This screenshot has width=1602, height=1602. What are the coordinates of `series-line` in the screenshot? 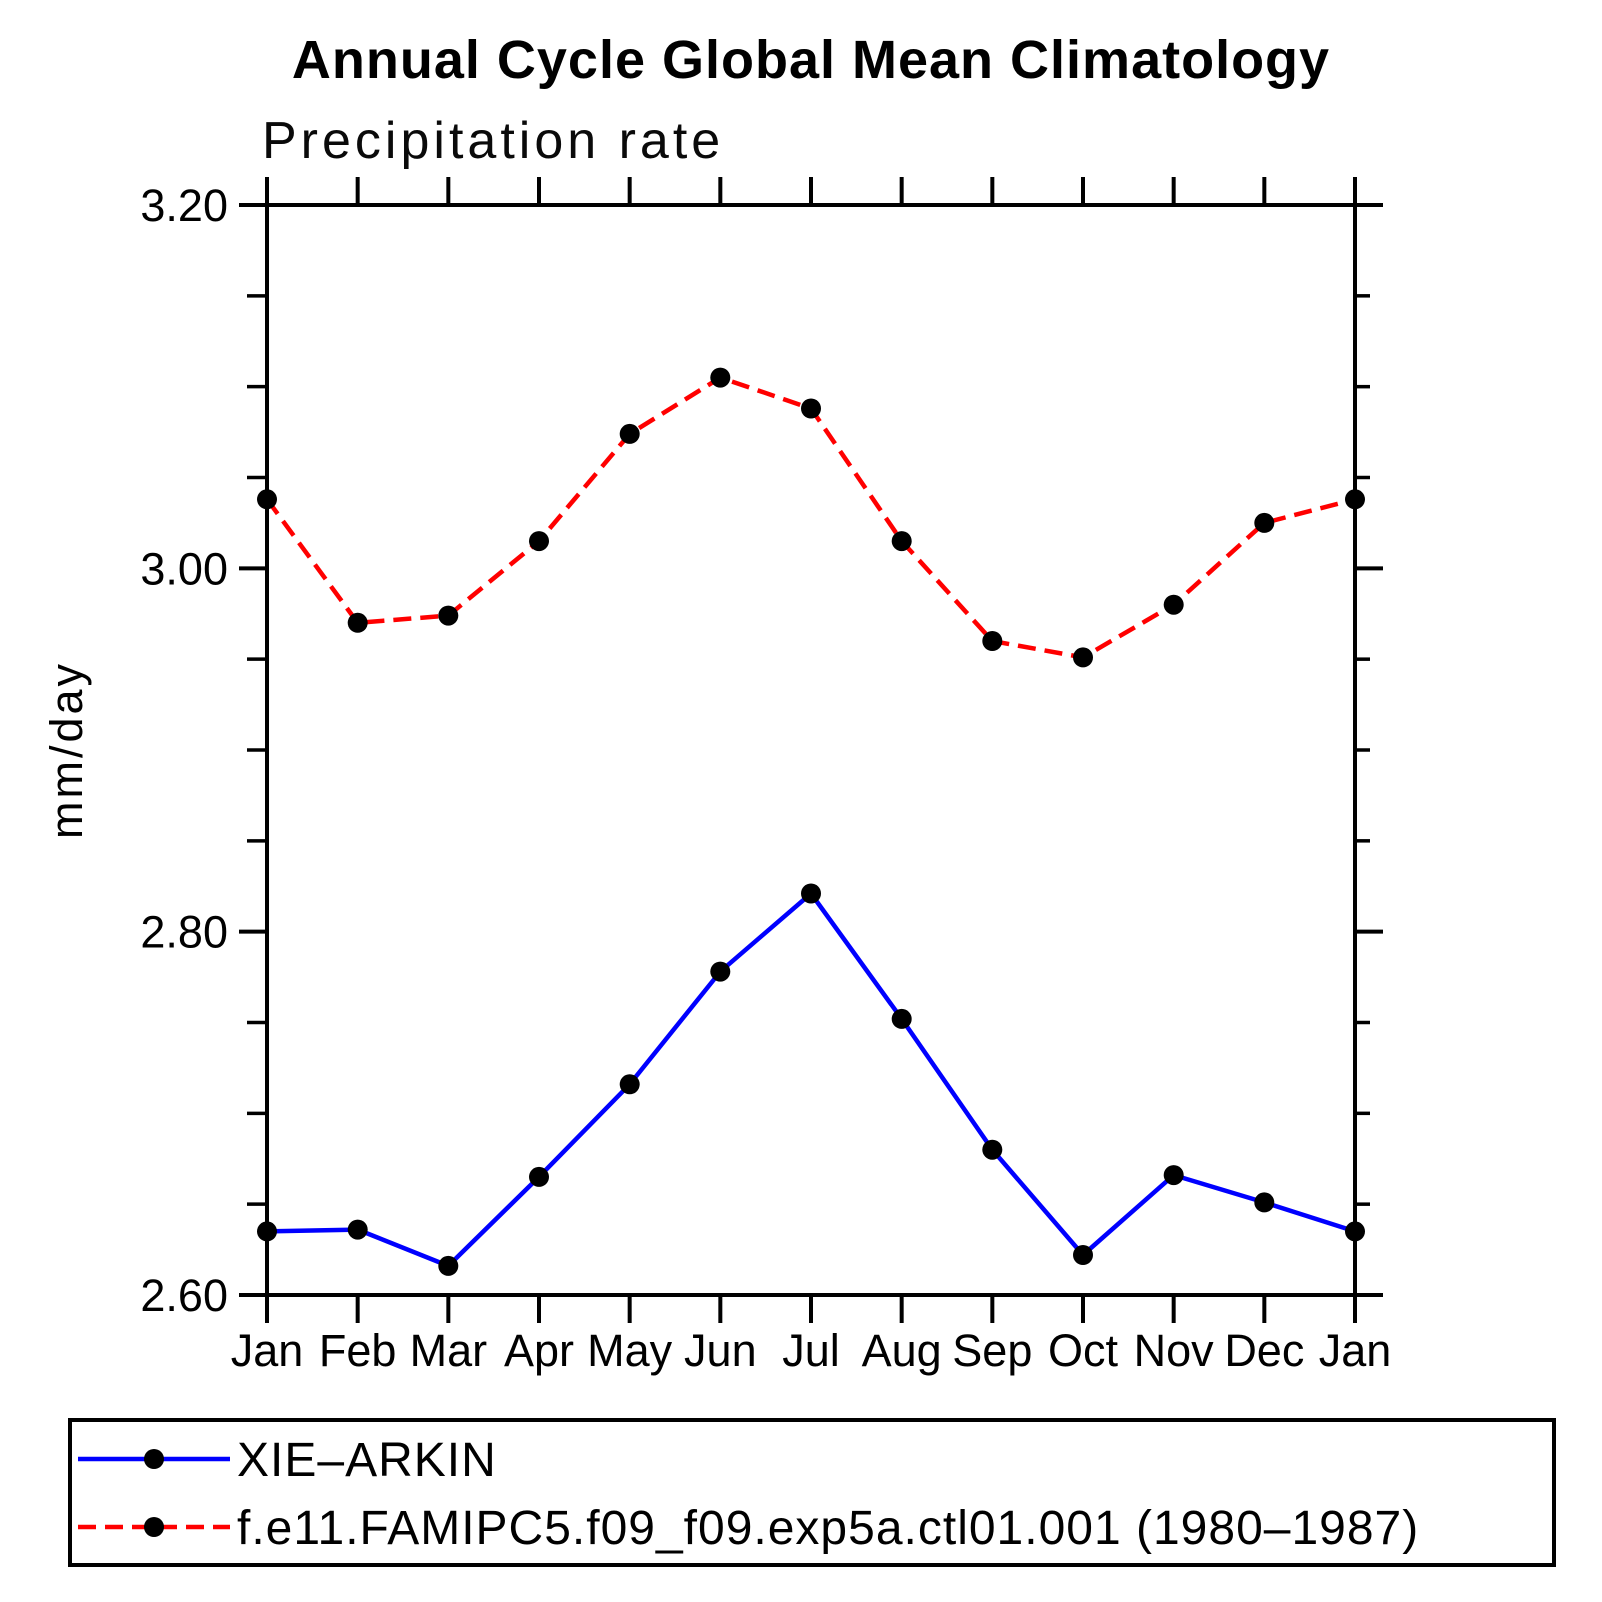 It's located at (810, 517).